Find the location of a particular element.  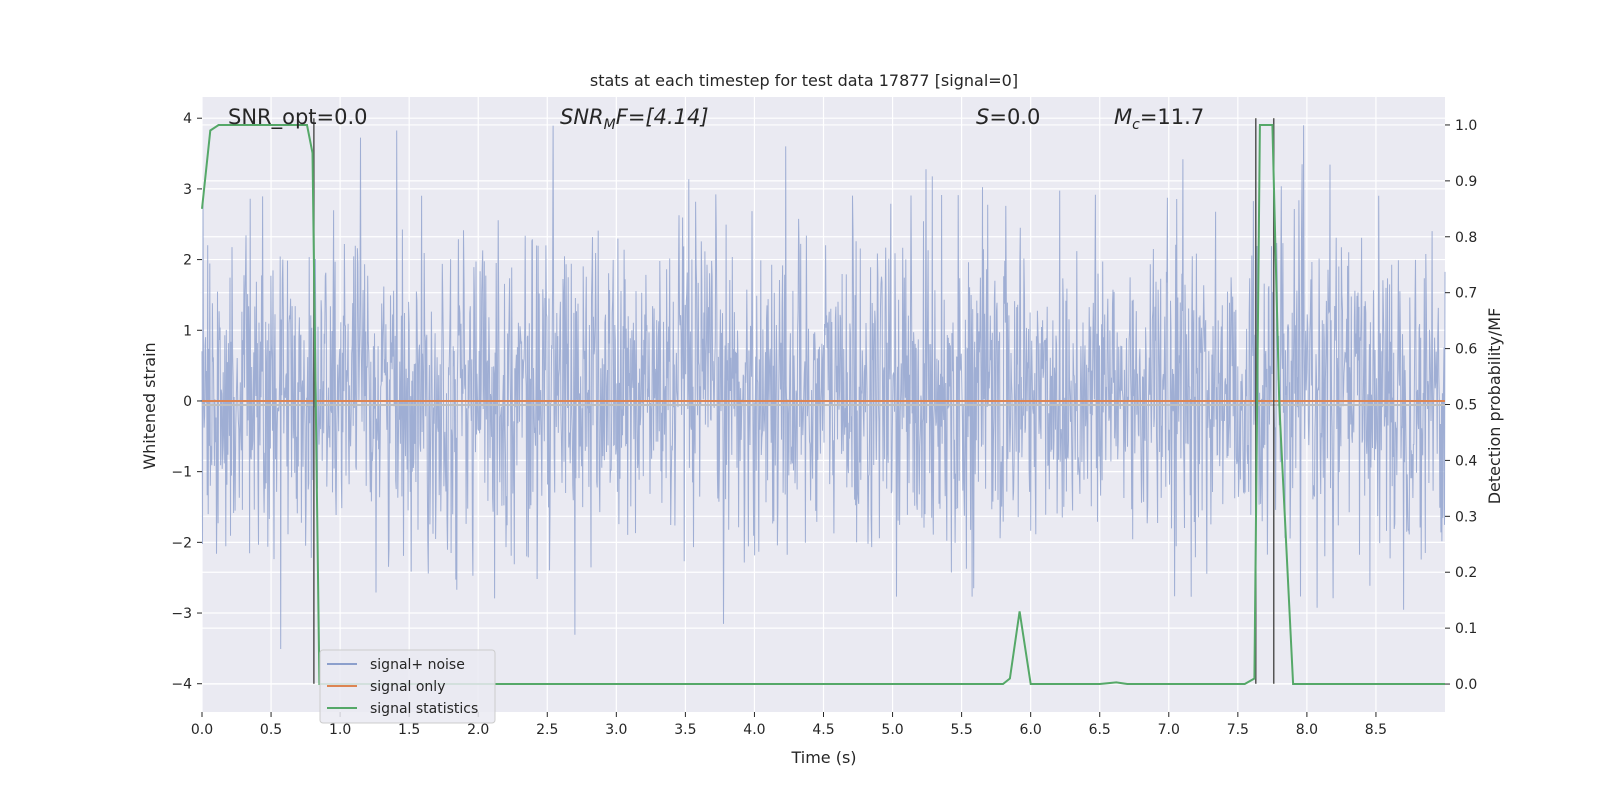

x-tick-label: 6.5 is located at coordinates (1100, 730).